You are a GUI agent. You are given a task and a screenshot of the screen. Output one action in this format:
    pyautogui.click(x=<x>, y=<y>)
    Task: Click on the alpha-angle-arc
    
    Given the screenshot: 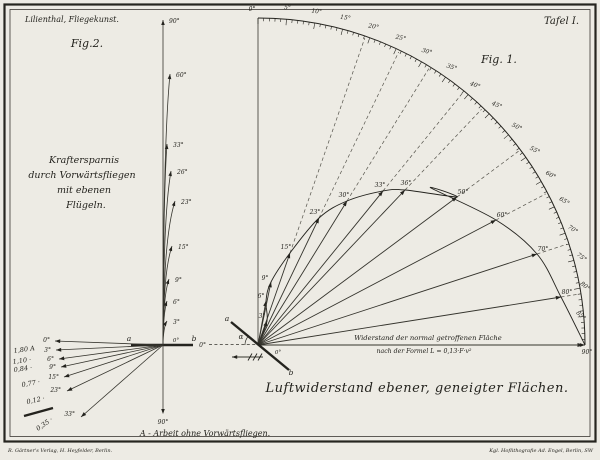 What is the action you would take?
    pyautogui.click(x=246, y=341)
    